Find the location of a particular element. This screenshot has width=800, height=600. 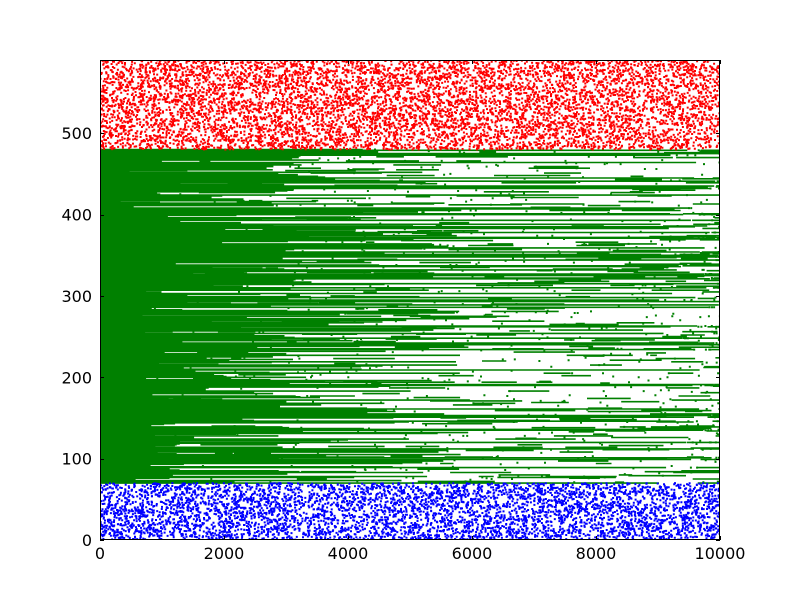

y-tick-label: 200 is located at coordinates (76, 377).